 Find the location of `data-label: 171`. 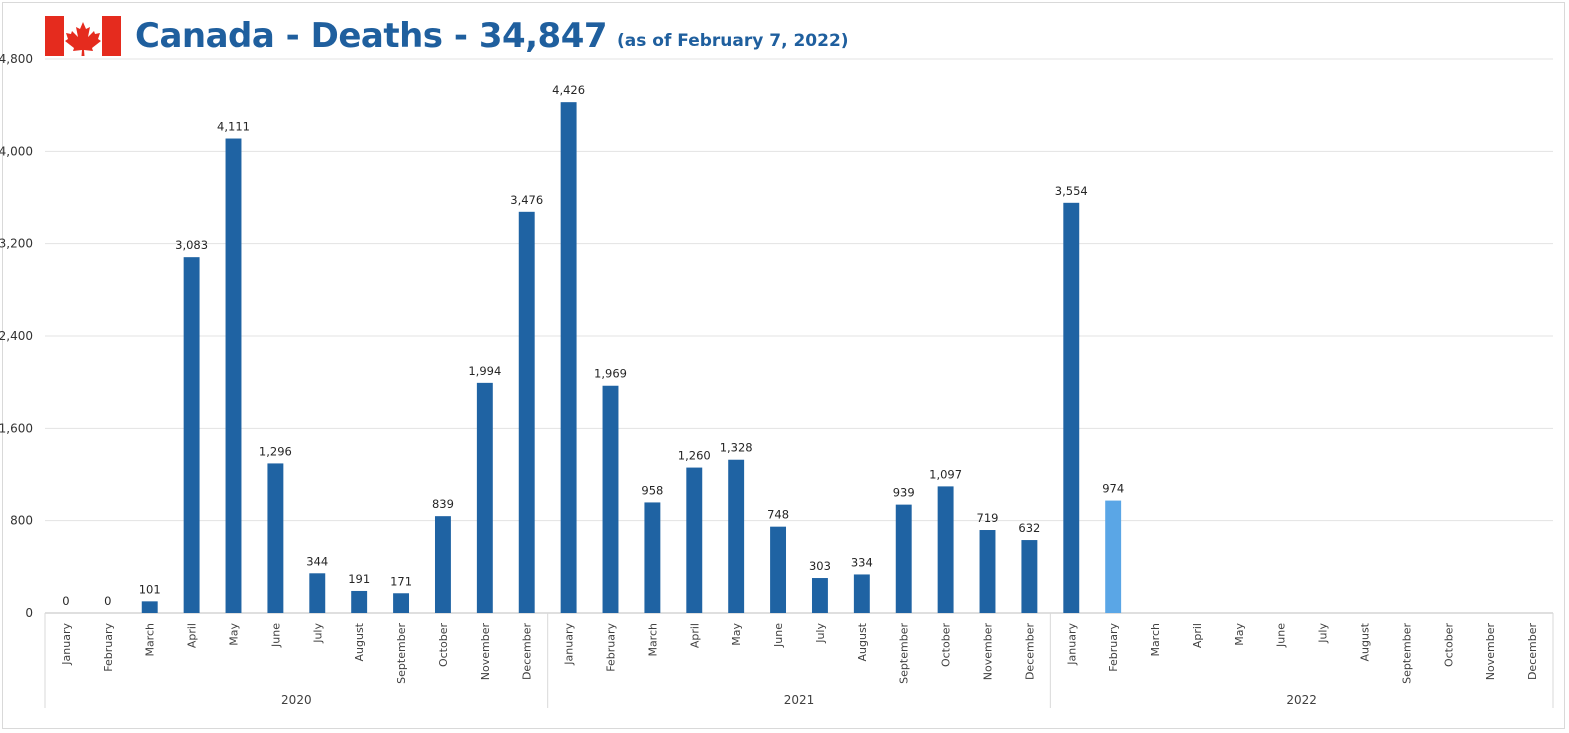

data-label: 171 is located at coordinates (401, 581).